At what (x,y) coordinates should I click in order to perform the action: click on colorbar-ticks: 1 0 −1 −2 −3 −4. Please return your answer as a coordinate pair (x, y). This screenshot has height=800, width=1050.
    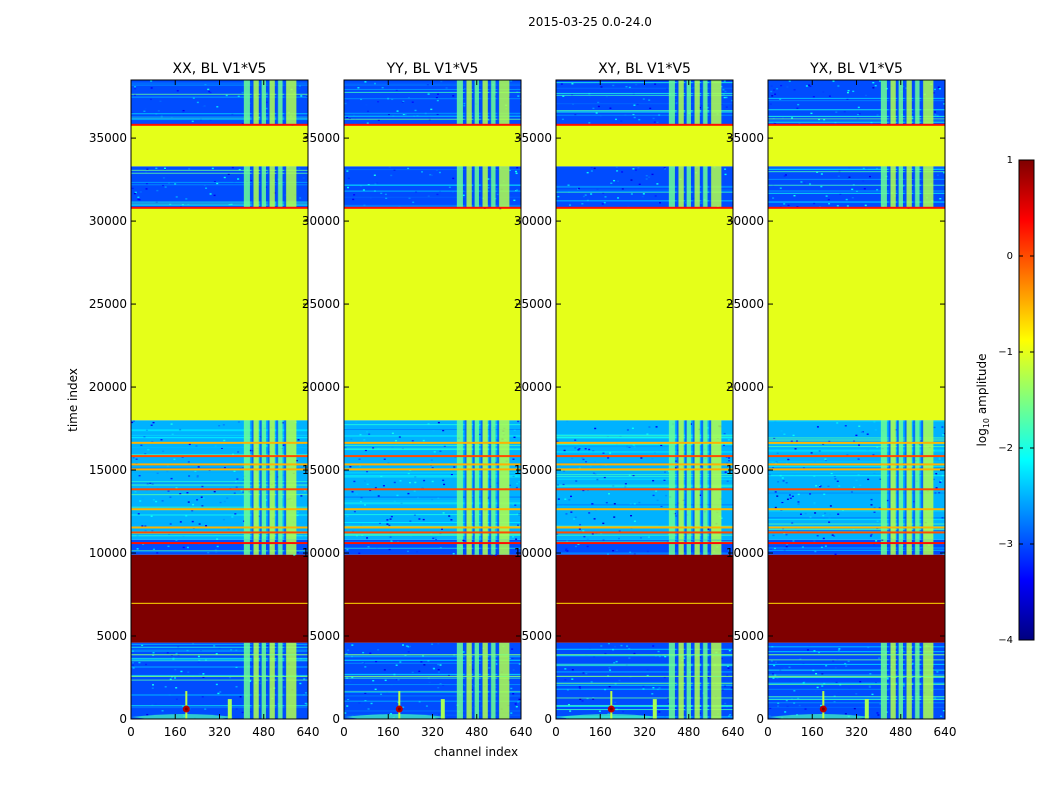
    Looking at the image, I should click on (1016, 400).